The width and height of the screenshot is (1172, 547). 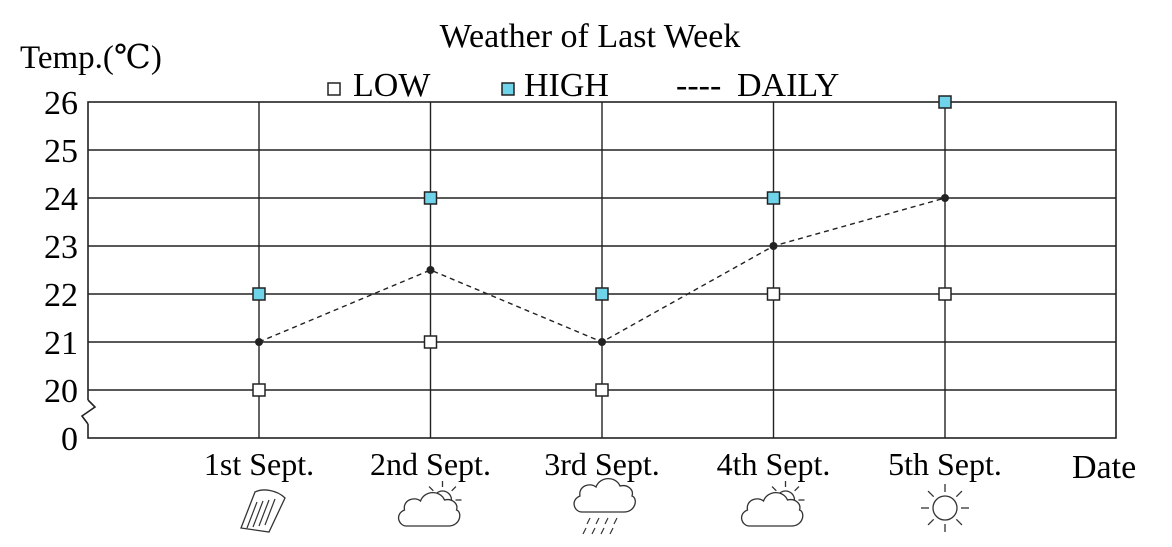 I want to click on axis-break-zigzag, so click(x=88, y=412).